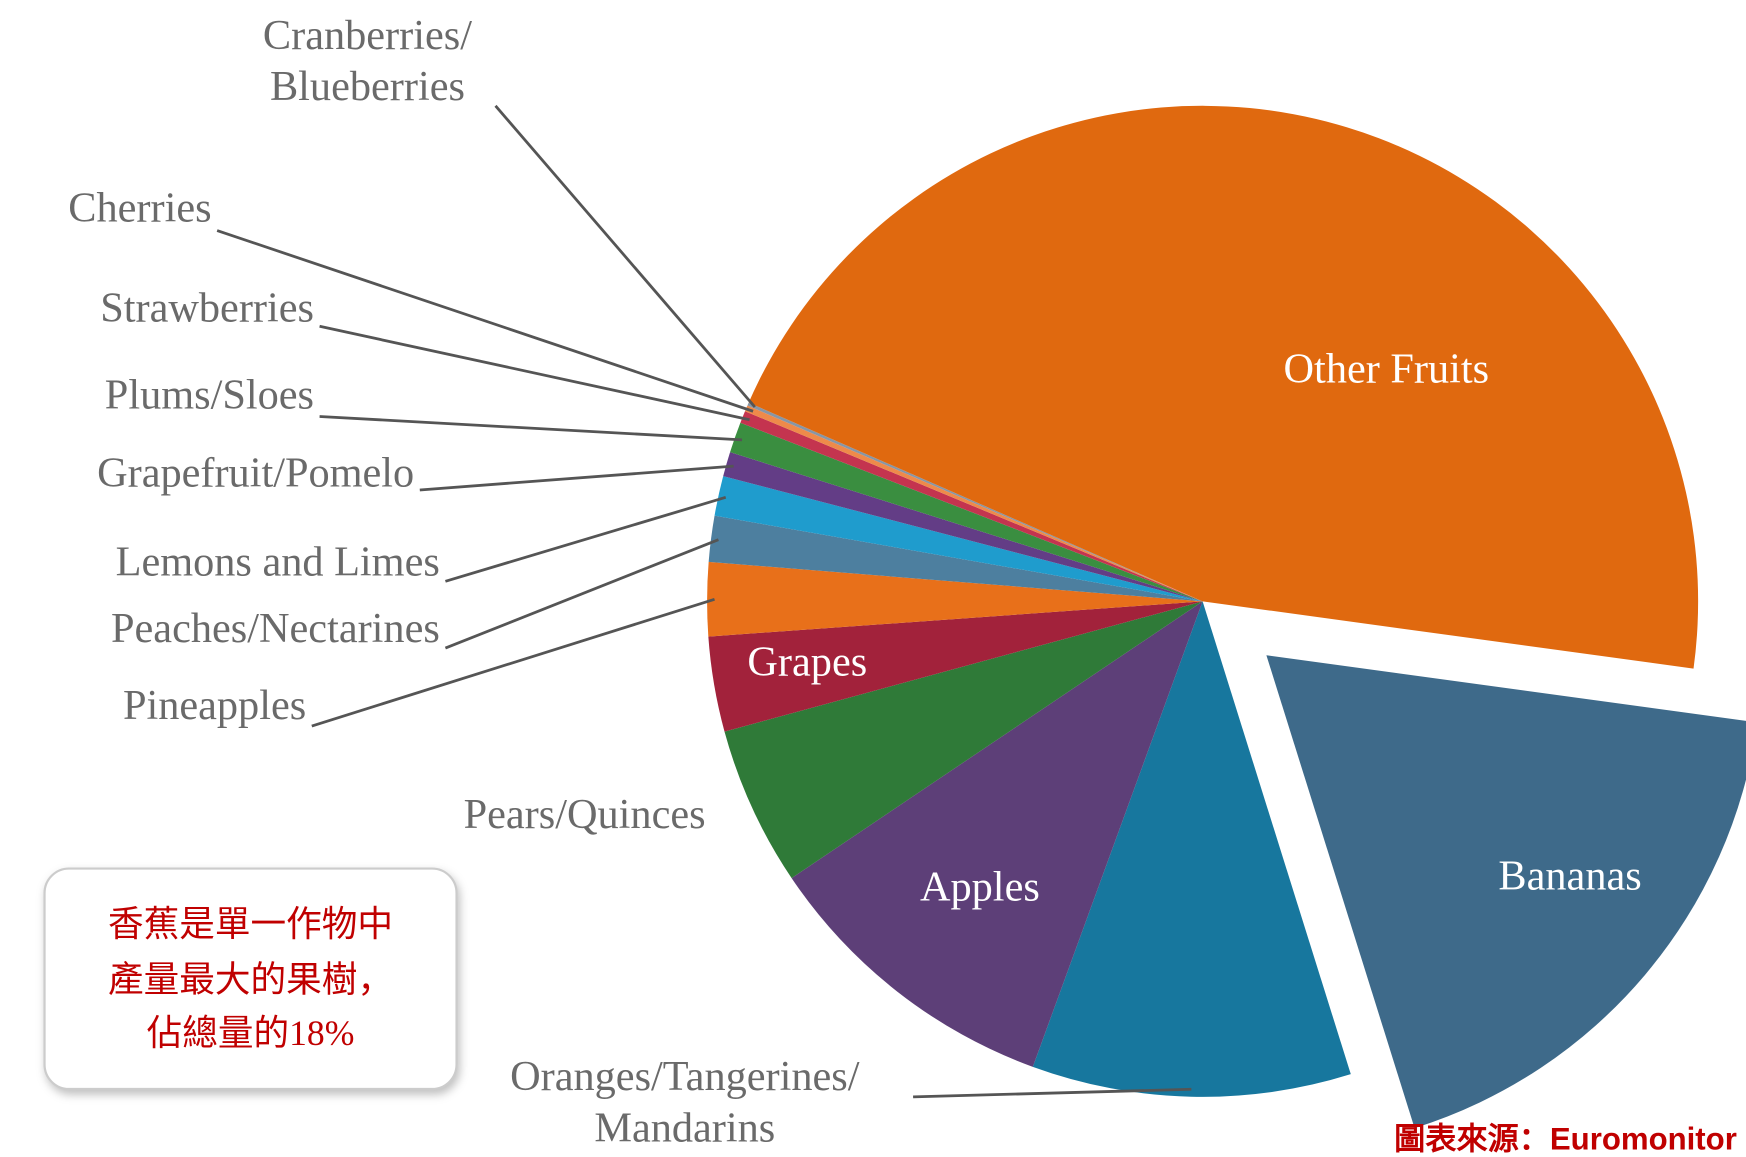 The width and height of the screenshot is (1746, 1157). What do you see at coordinates (1565, 1139) in the screenshot?
I see `source: 圖表來源：Euromonitor` at bounding box center [1565, 1139].